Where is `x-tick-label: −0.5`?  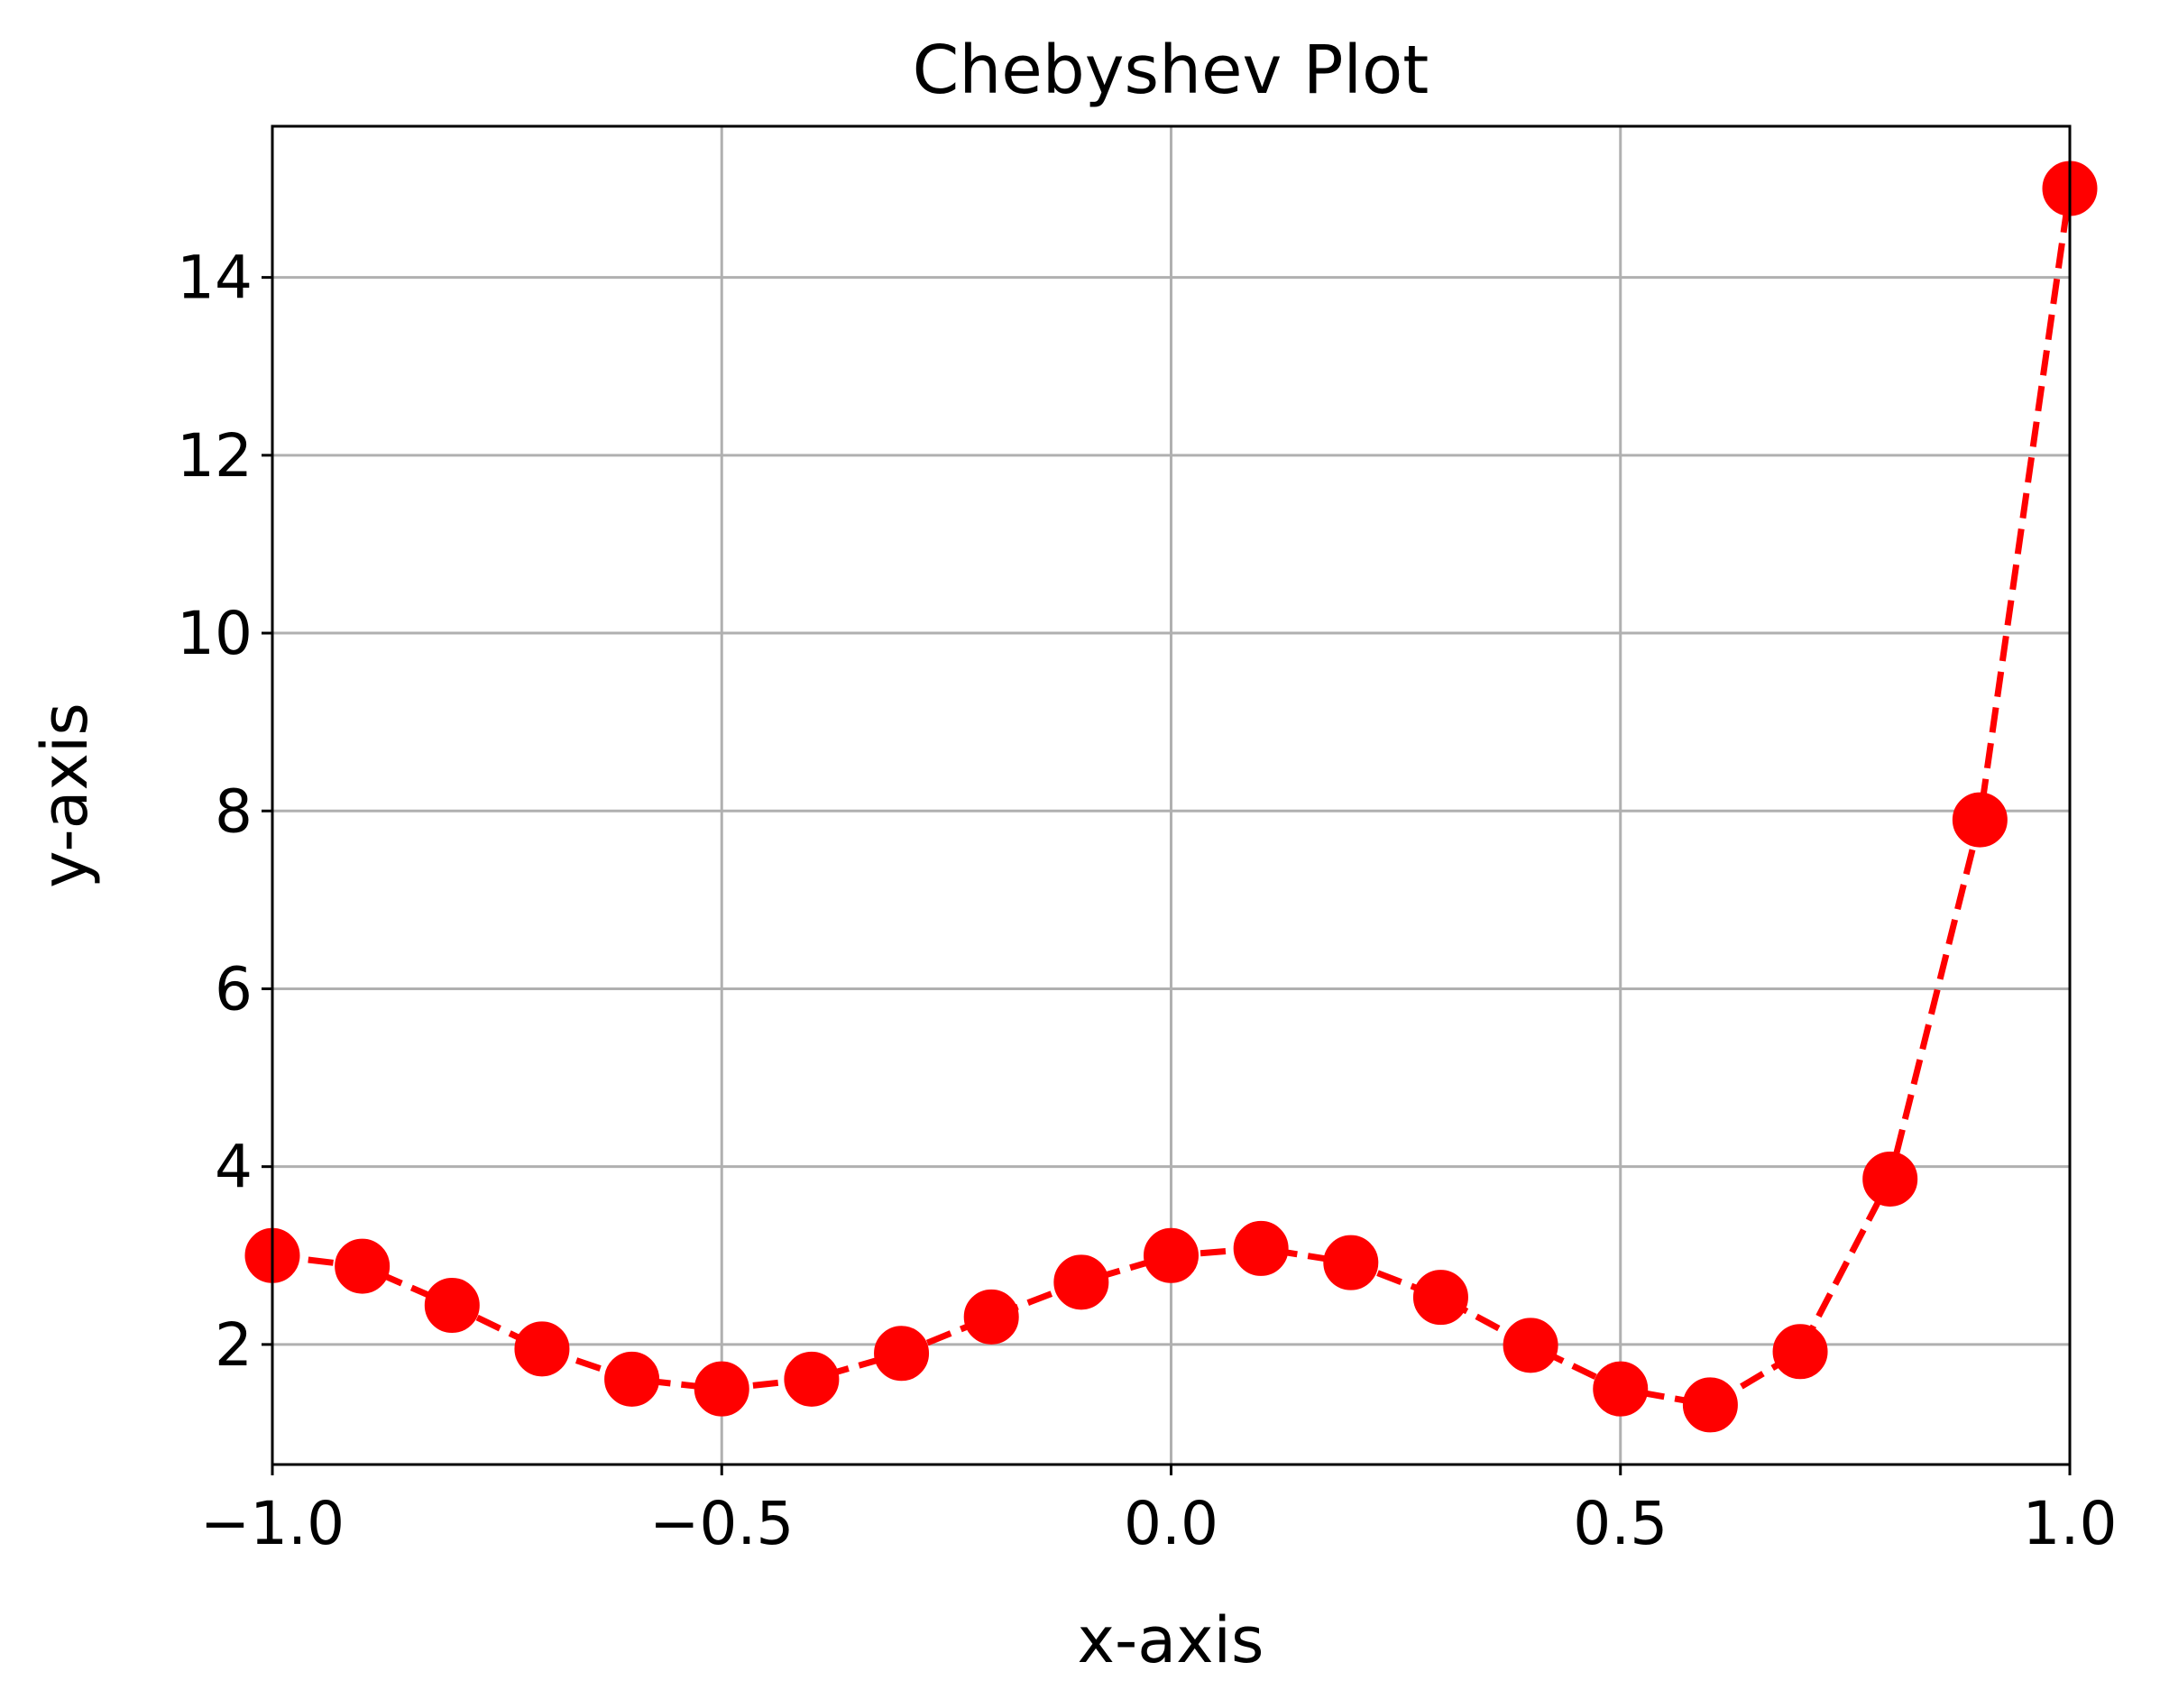 x-tick-label: −0.5 is located at coordinates (721, 1523).